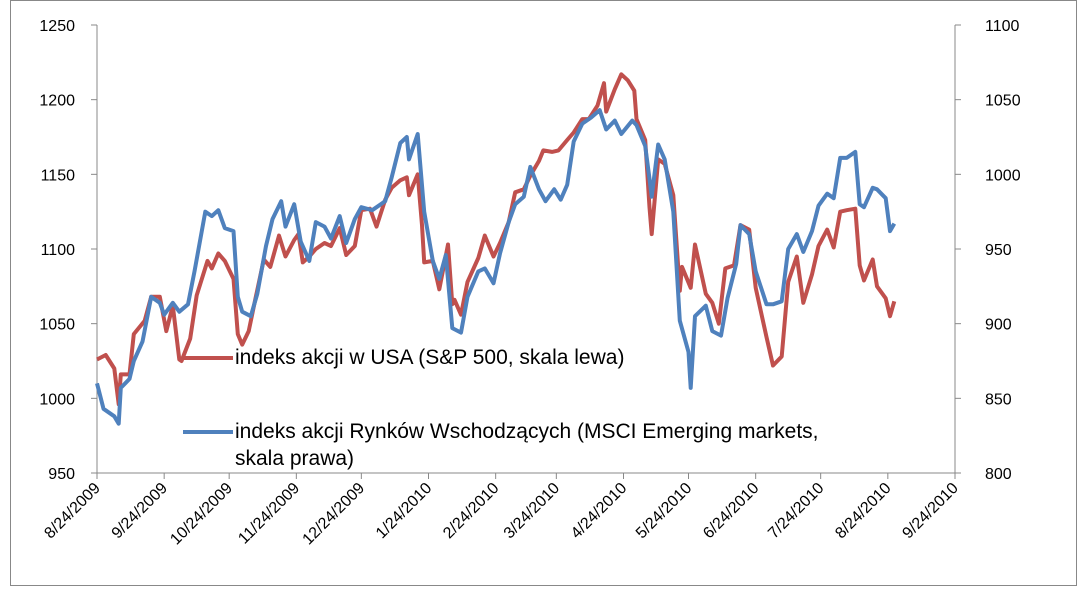 The height and width of the screenshot is (596, 1087). Describe the element at coordinates (430, 357) in the screenshot. I see `legend-label: indeks akcji w USA (S&P 500, skala lewa)` at that location.